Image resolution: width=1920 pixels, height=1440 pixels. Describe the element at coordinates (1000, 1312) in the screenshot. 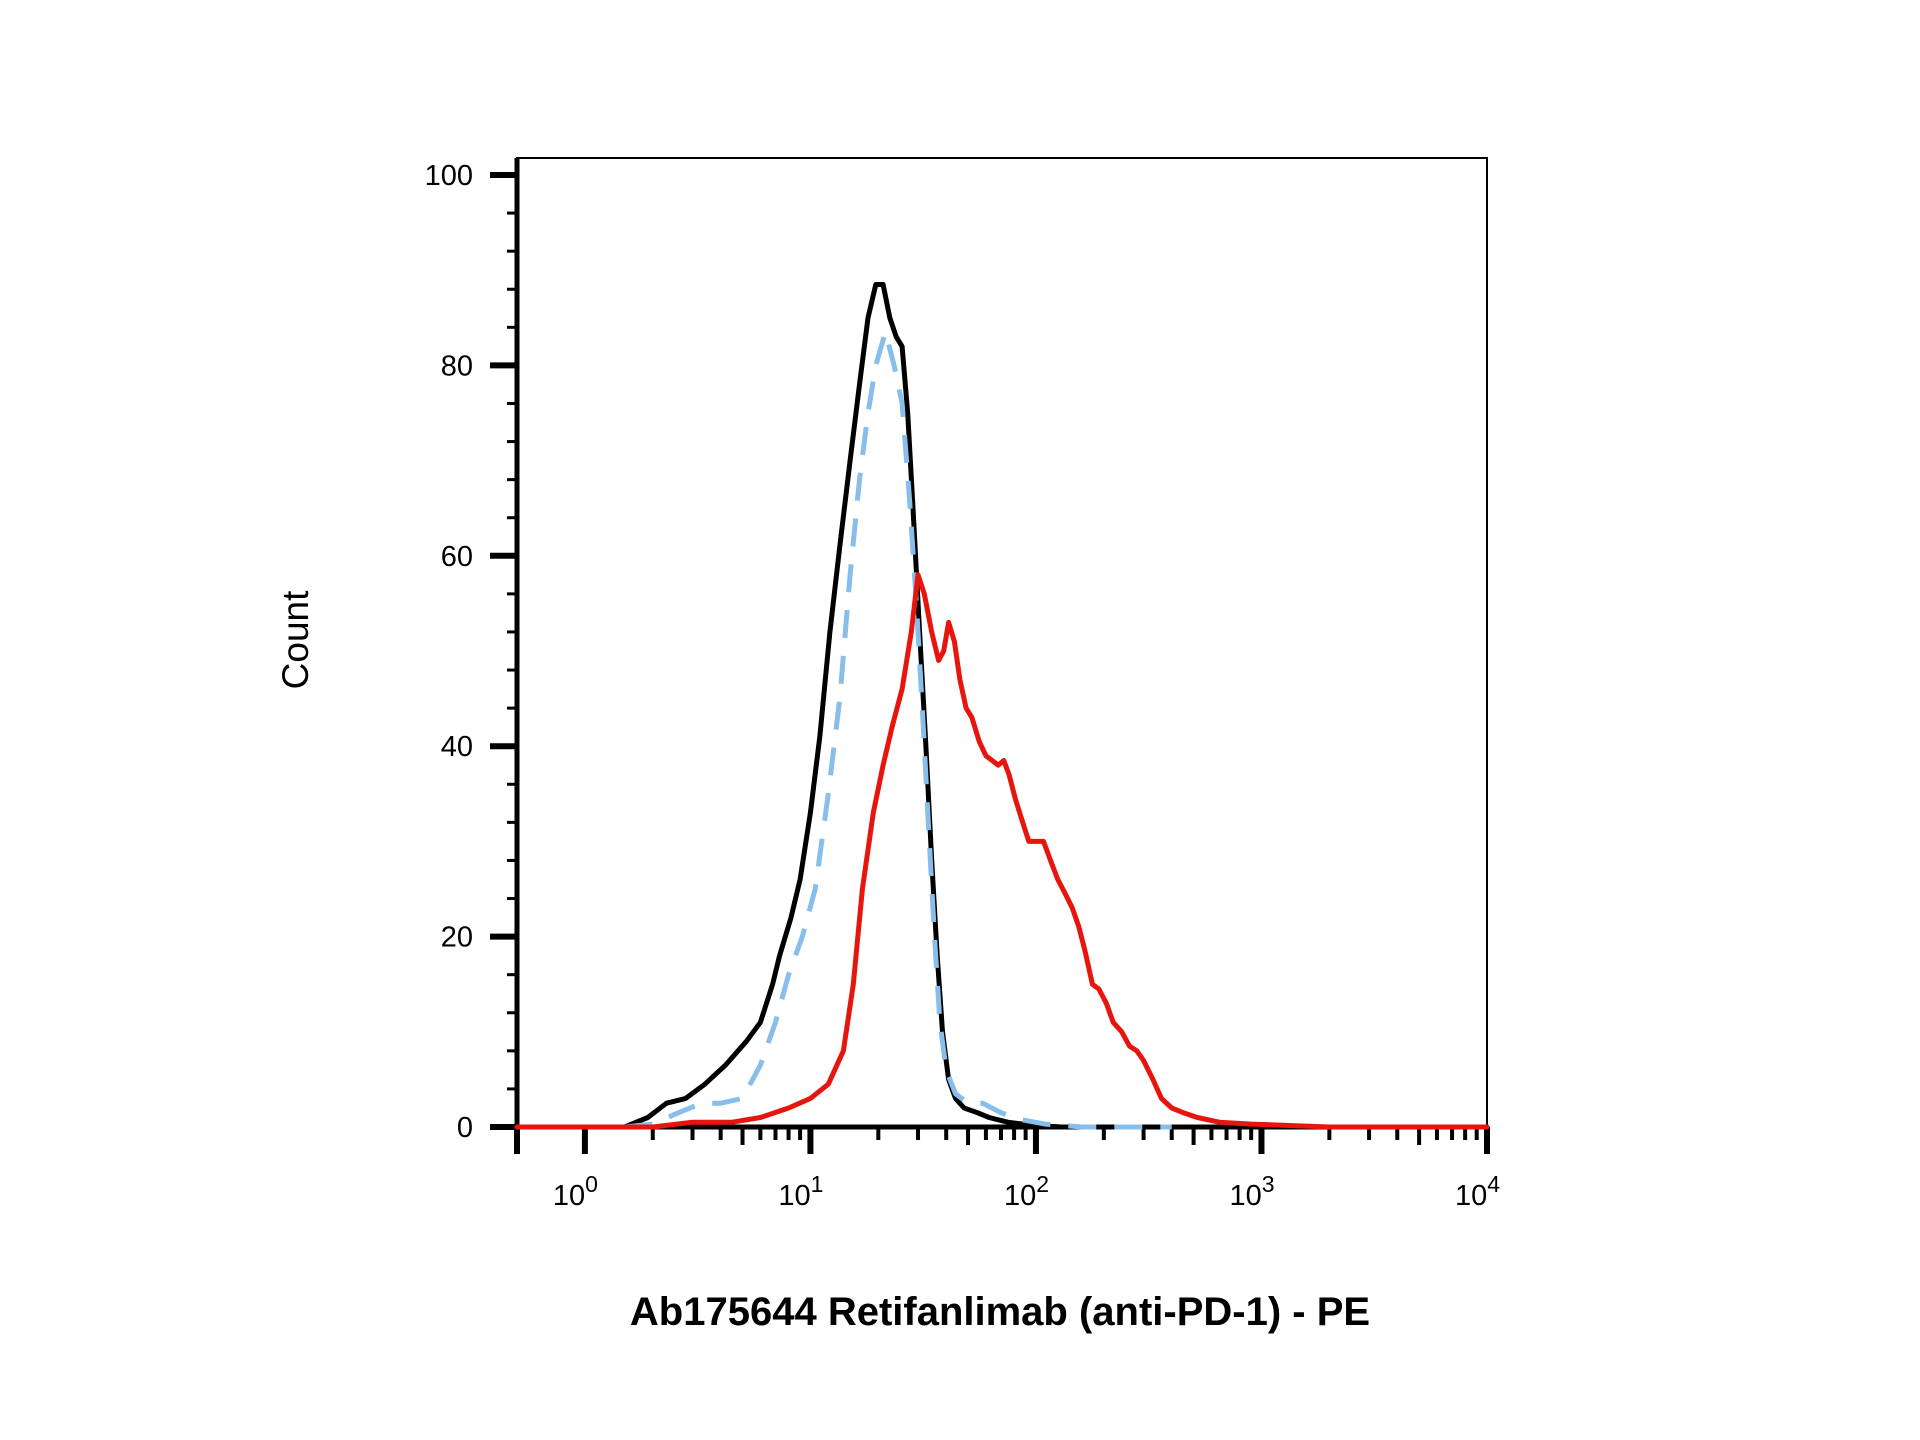

I see `x-axis-title: Ab175644 Retifanlimab (anti-PD-1) - PE` at that location.